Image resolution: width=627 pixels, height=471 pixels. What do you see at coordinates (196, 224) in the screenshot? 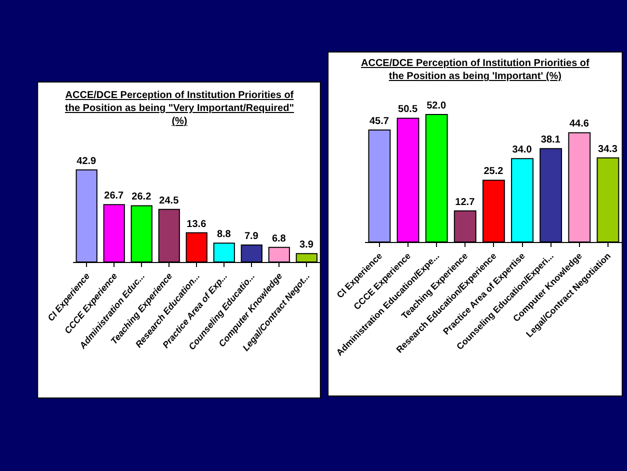
I see `data-label: 13.6` at bounding box center [196, 224].